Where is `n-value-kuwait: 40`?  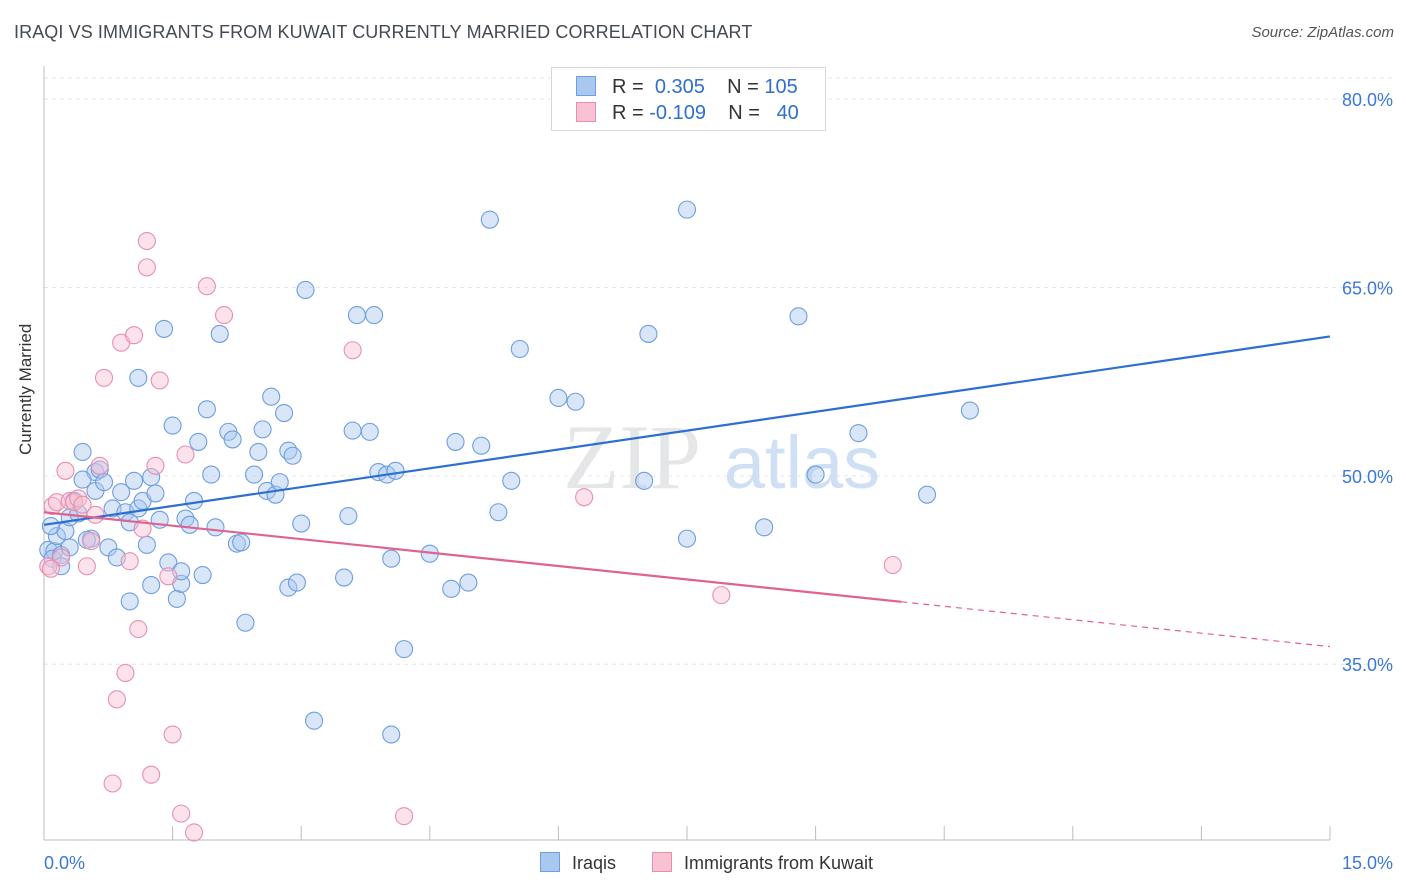
n-value-kuwait: 40 is located at coordinates (787, 113).